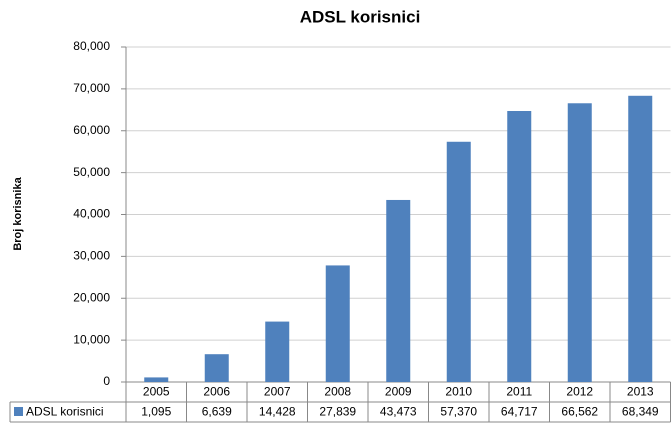  I want to click on table-value: 66,562, so click(579, 412).